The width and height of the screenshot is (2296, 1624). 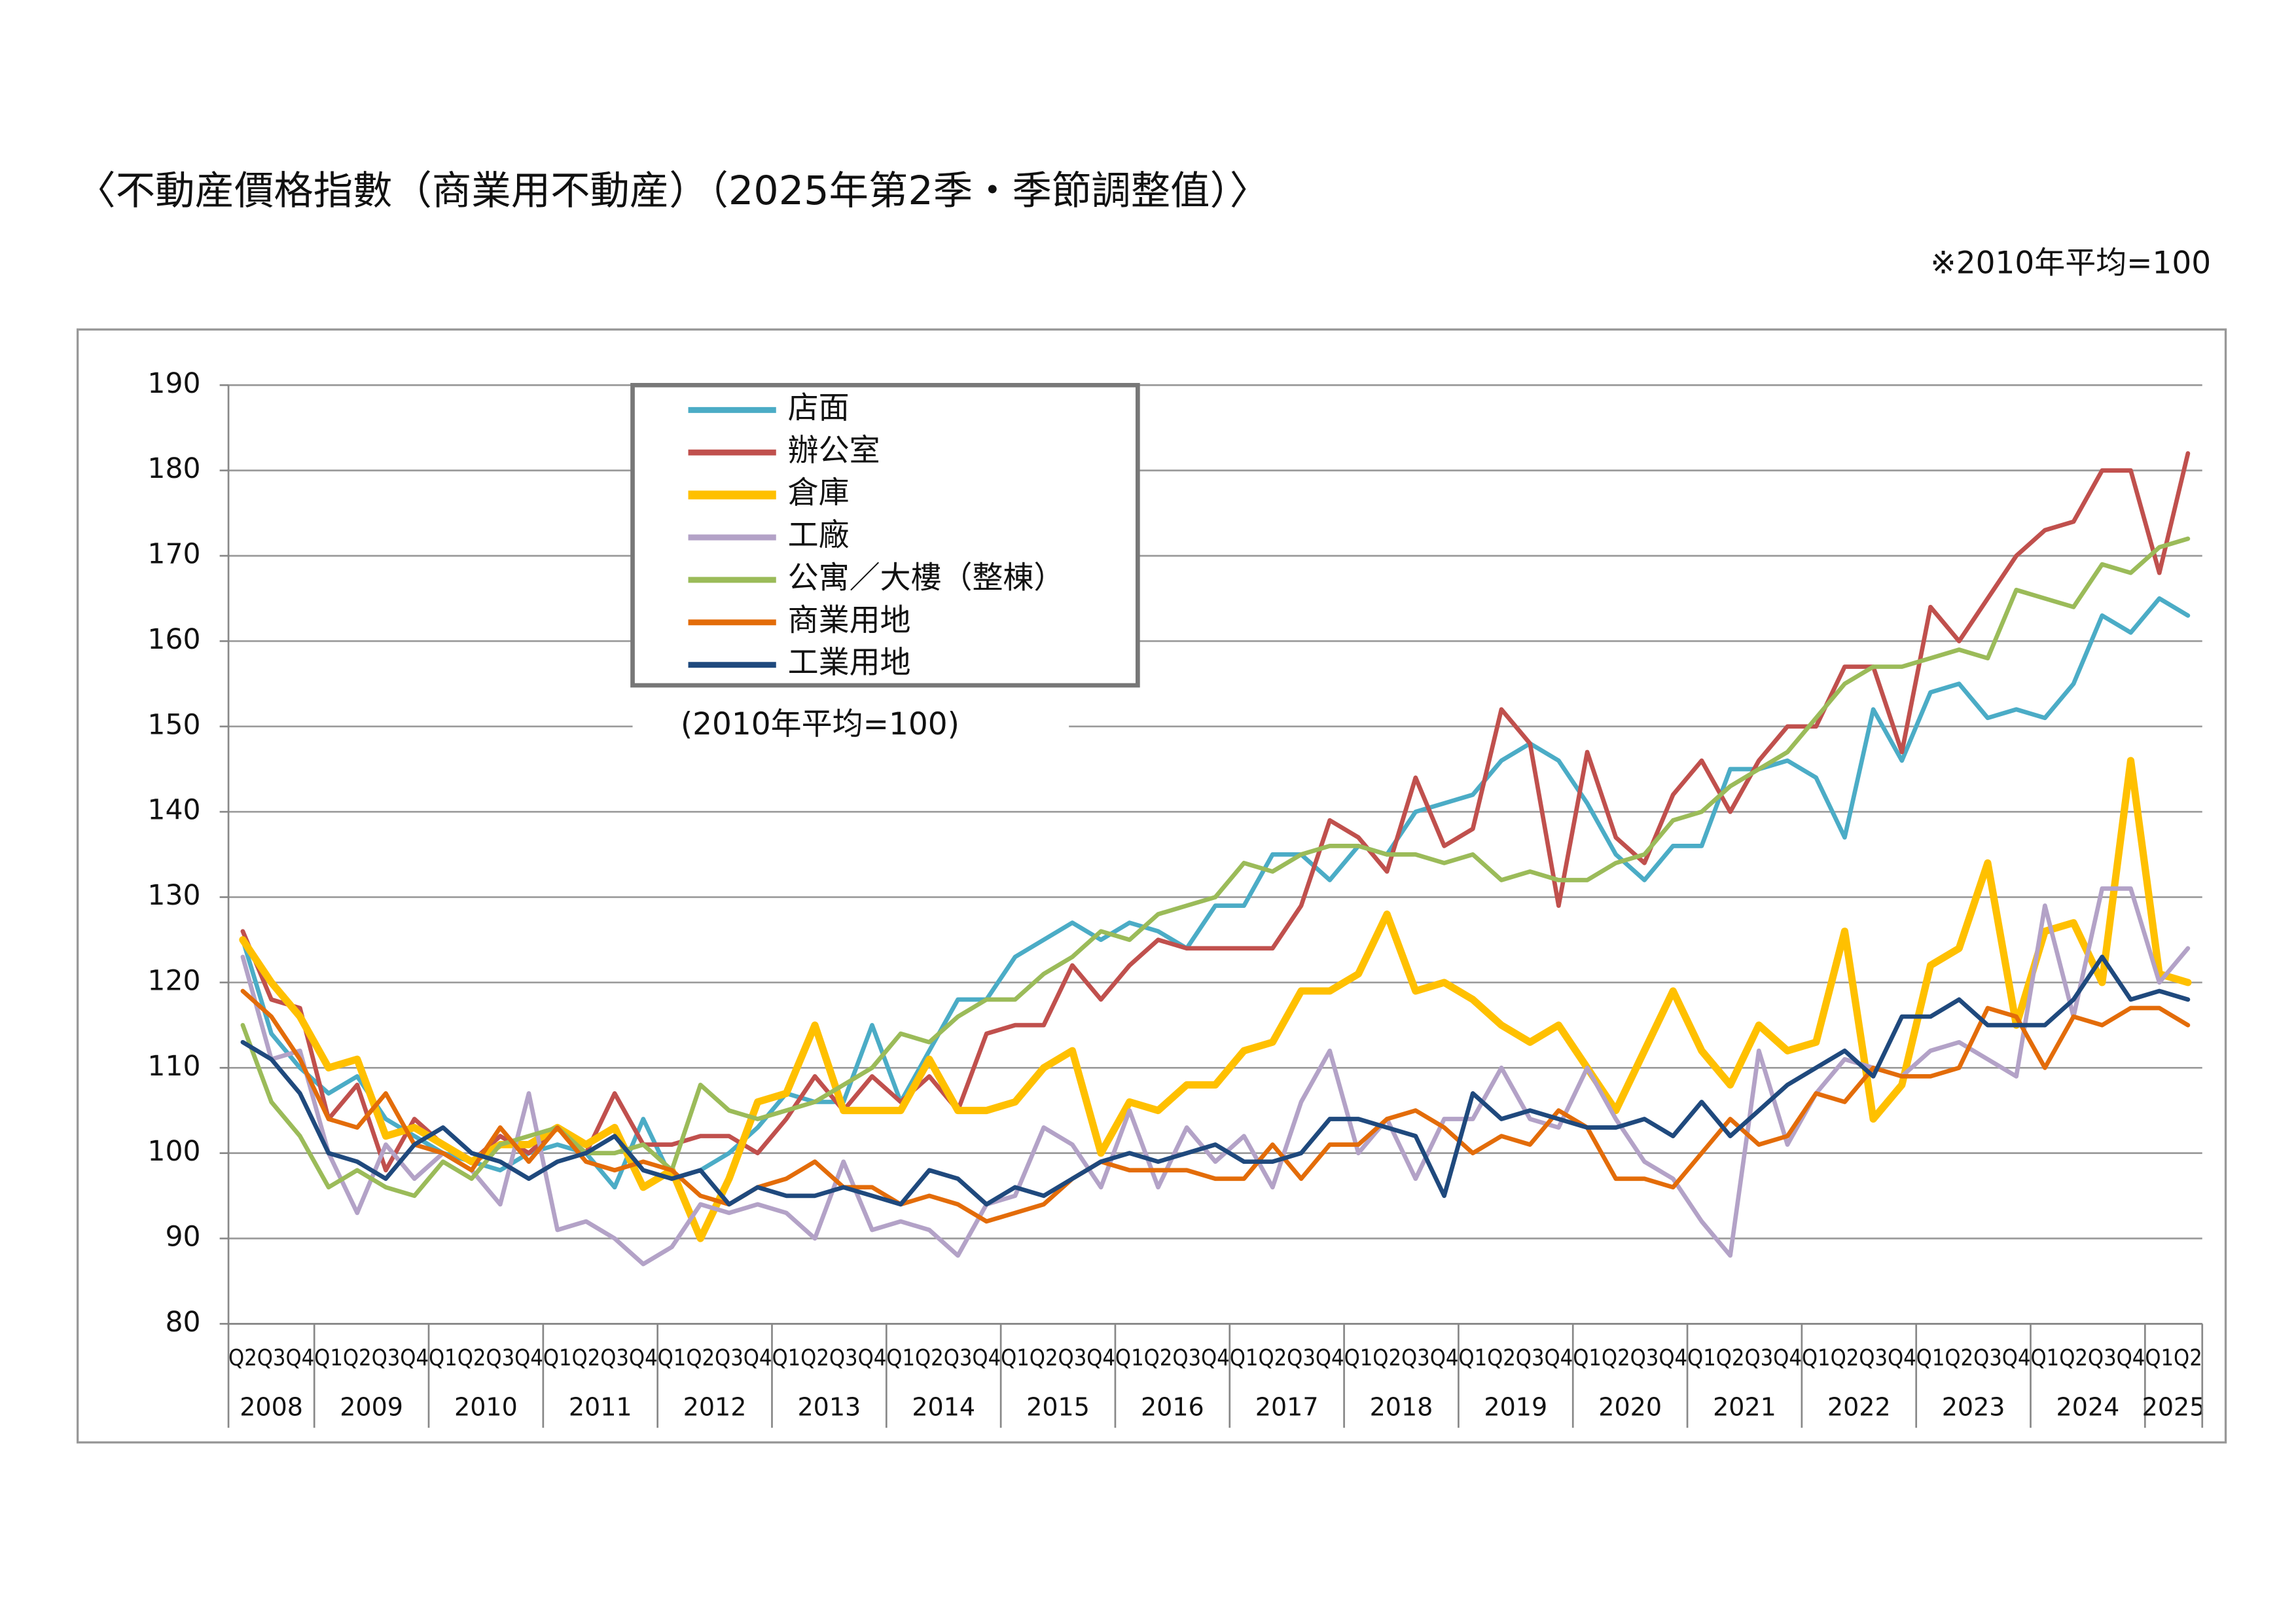 What do you see at coordinates (2070, 263) in the screenshot?
I see `chart-subtitle: ※2010年平均=100` at bounding box center [2070, 263].